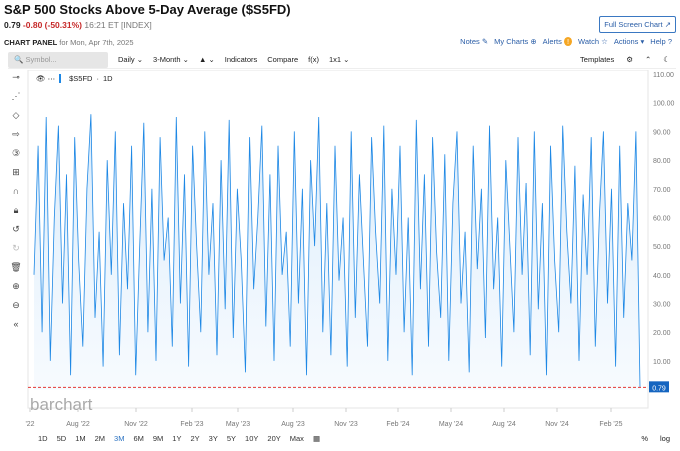 The width and height of the screenshot is (680, 451). What do you see at coordinates (629, 59) in the screenshot?
I see `gear-icon: ⚙` at bounding box center [629, 59].